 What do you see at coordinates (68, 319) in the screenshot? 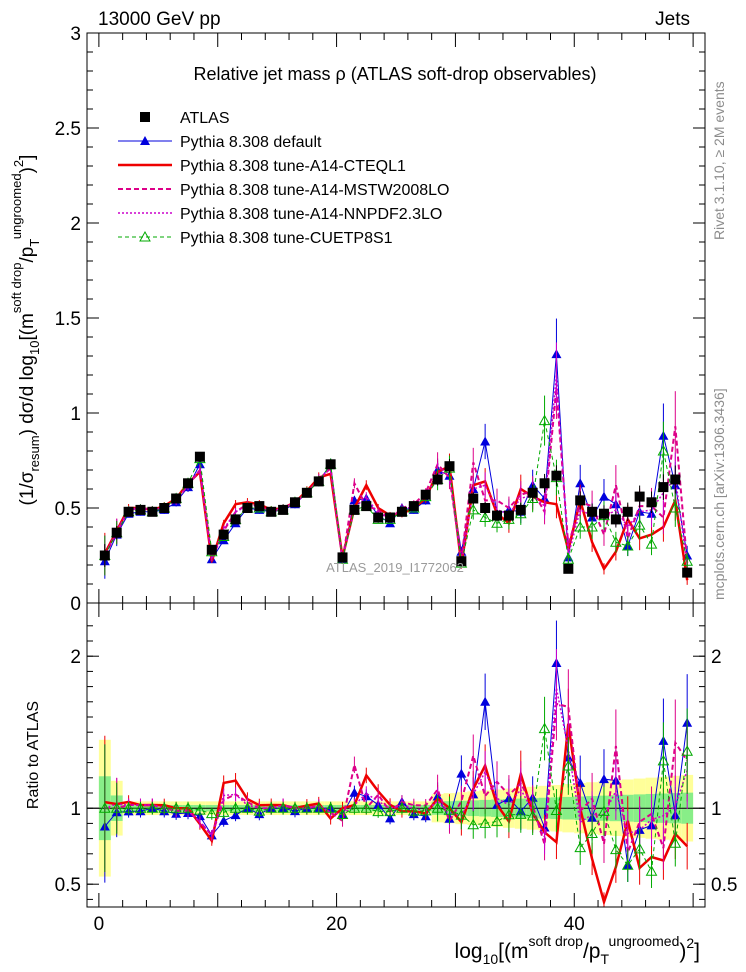
I see `y-tick-label: 1.5` at bounding box center [68, 319].